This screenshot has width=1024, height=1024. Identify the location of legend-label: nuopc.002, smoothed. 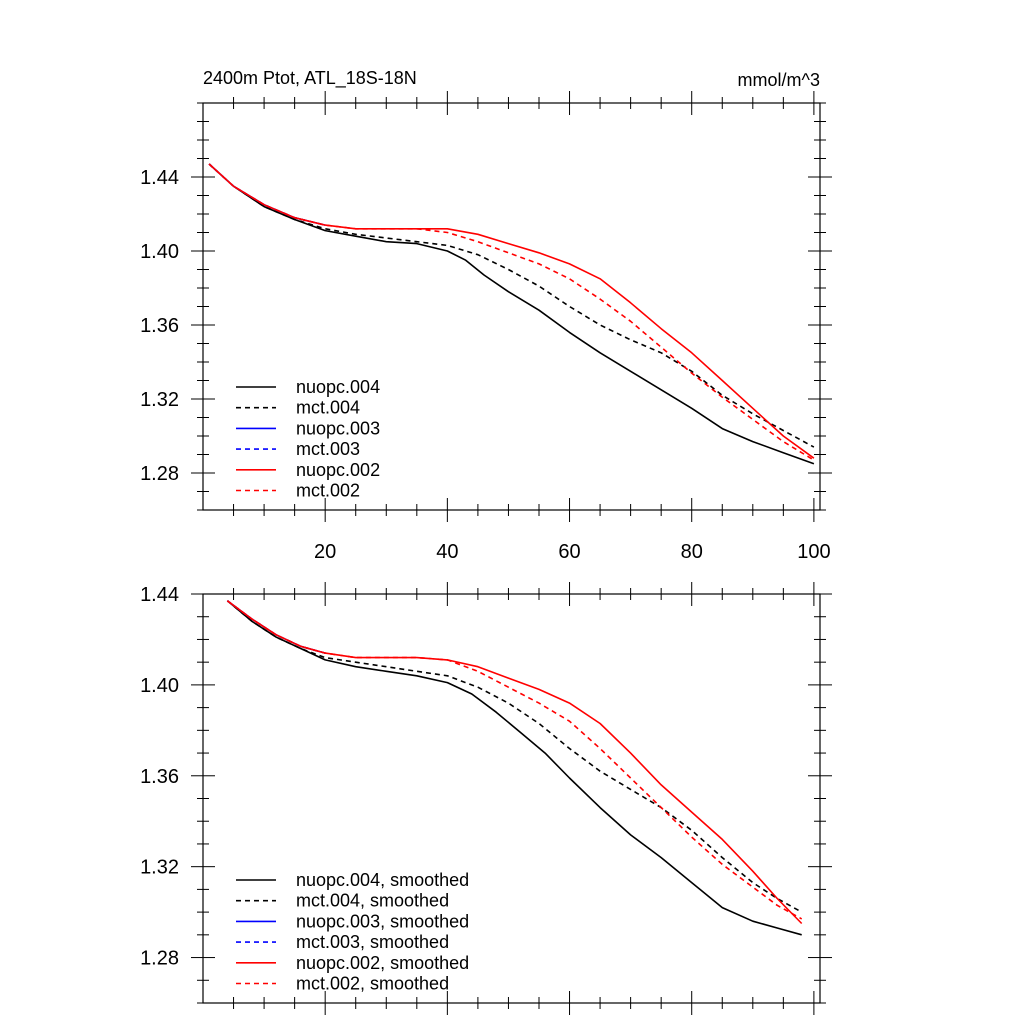
(382, 963).